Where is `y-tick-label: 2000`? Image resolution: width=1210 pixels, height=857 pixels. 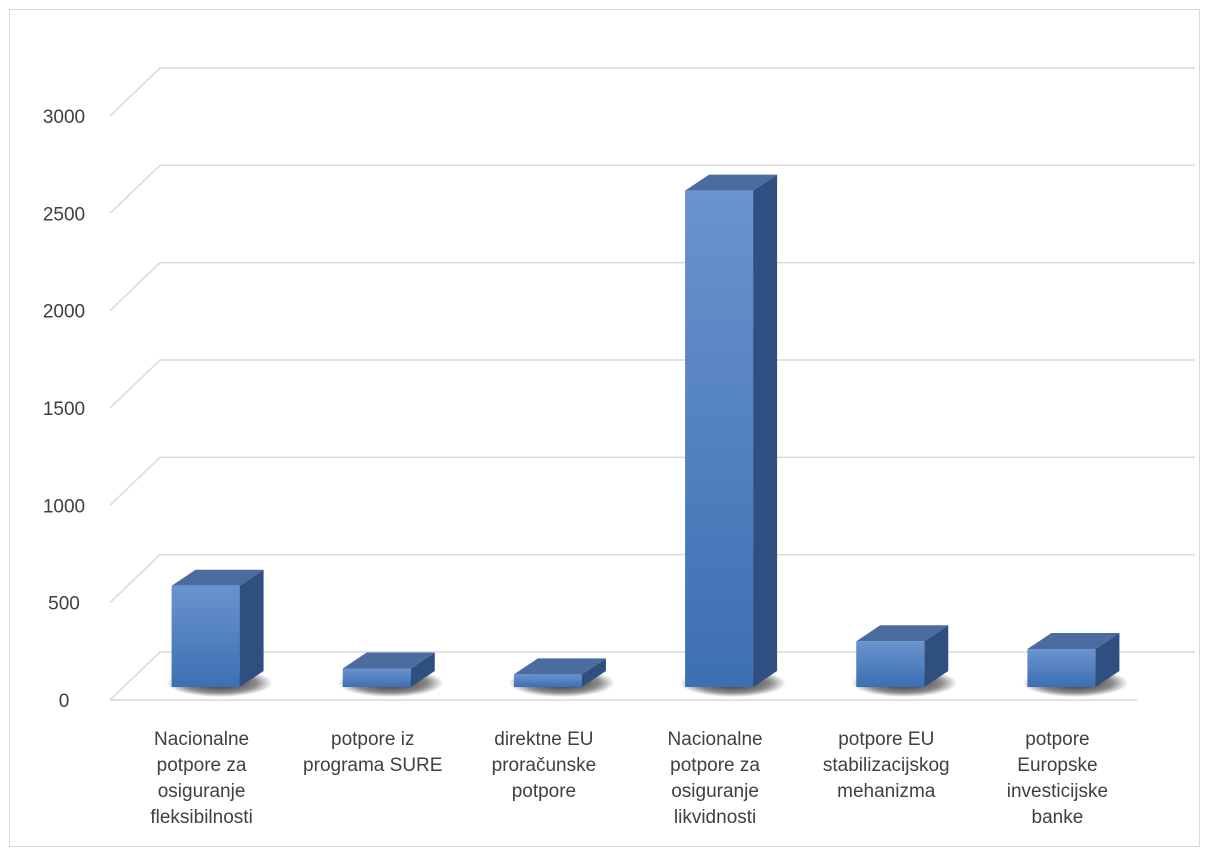 y-tick-label: 2000 is located at coordinates (64, 312).